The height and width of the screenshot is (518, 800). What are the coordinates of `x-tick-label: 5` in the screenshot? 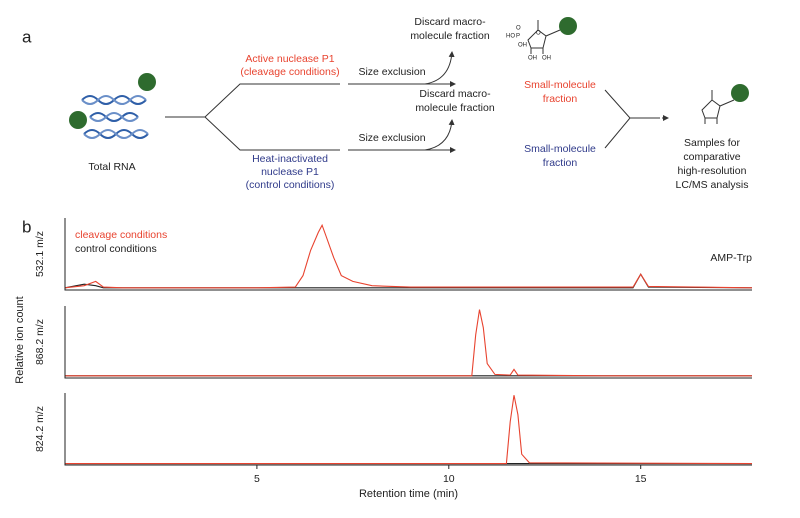 It's located at (257, 479).